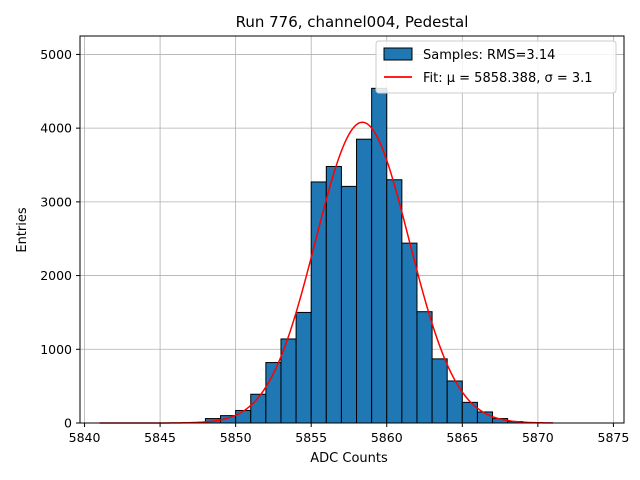 The image size is (640, 480). I want to click on x-tick-label: 5875, so click(614, 437).